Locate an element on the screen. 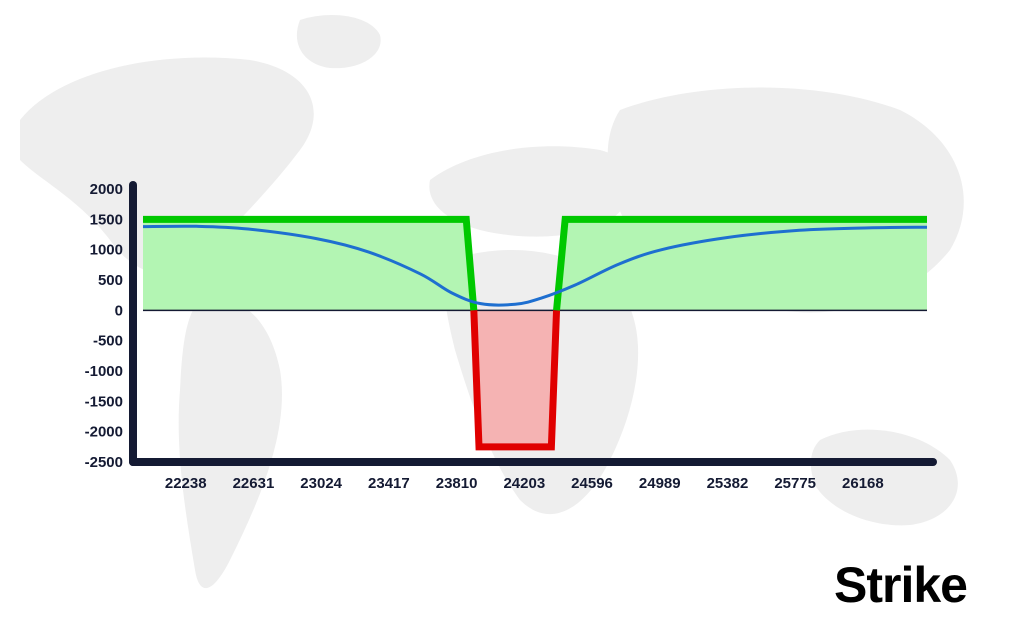  y-tick-label: 500 is located at coordinates (110, 280).